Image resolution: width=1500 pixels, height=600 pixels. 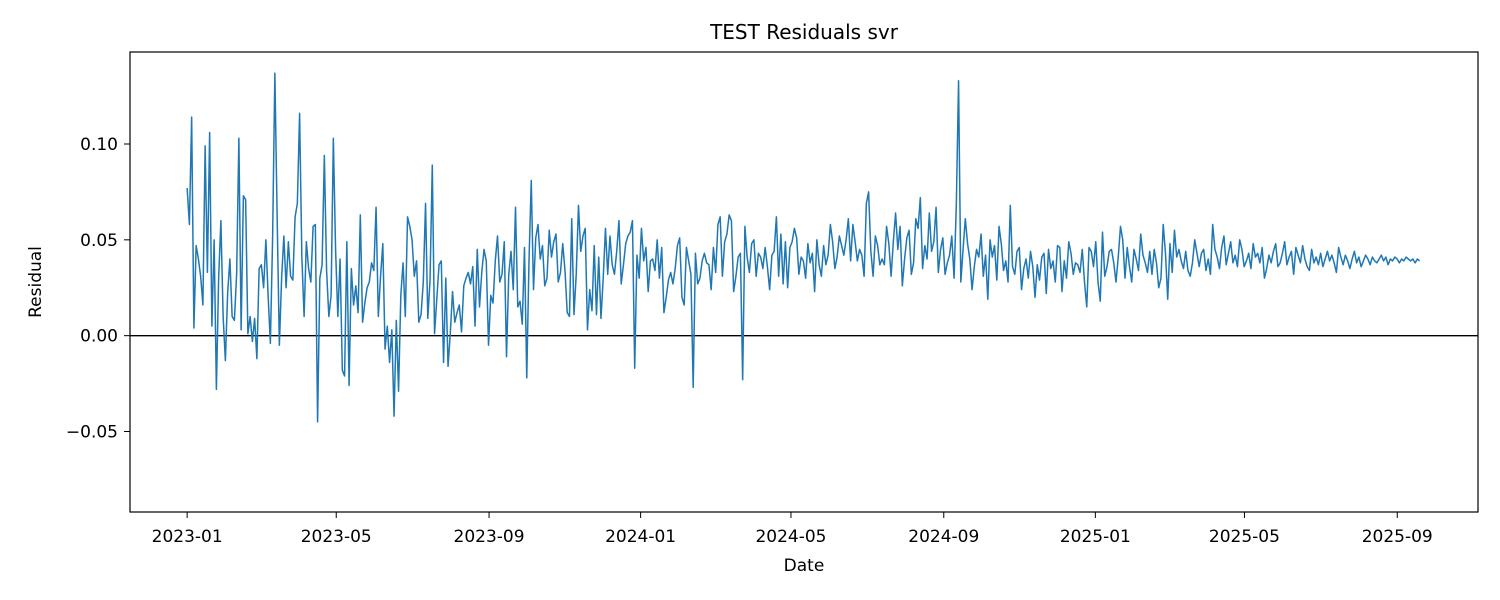 I want to click on x-tick-label: 2024-01, so click(x=640, y=537).